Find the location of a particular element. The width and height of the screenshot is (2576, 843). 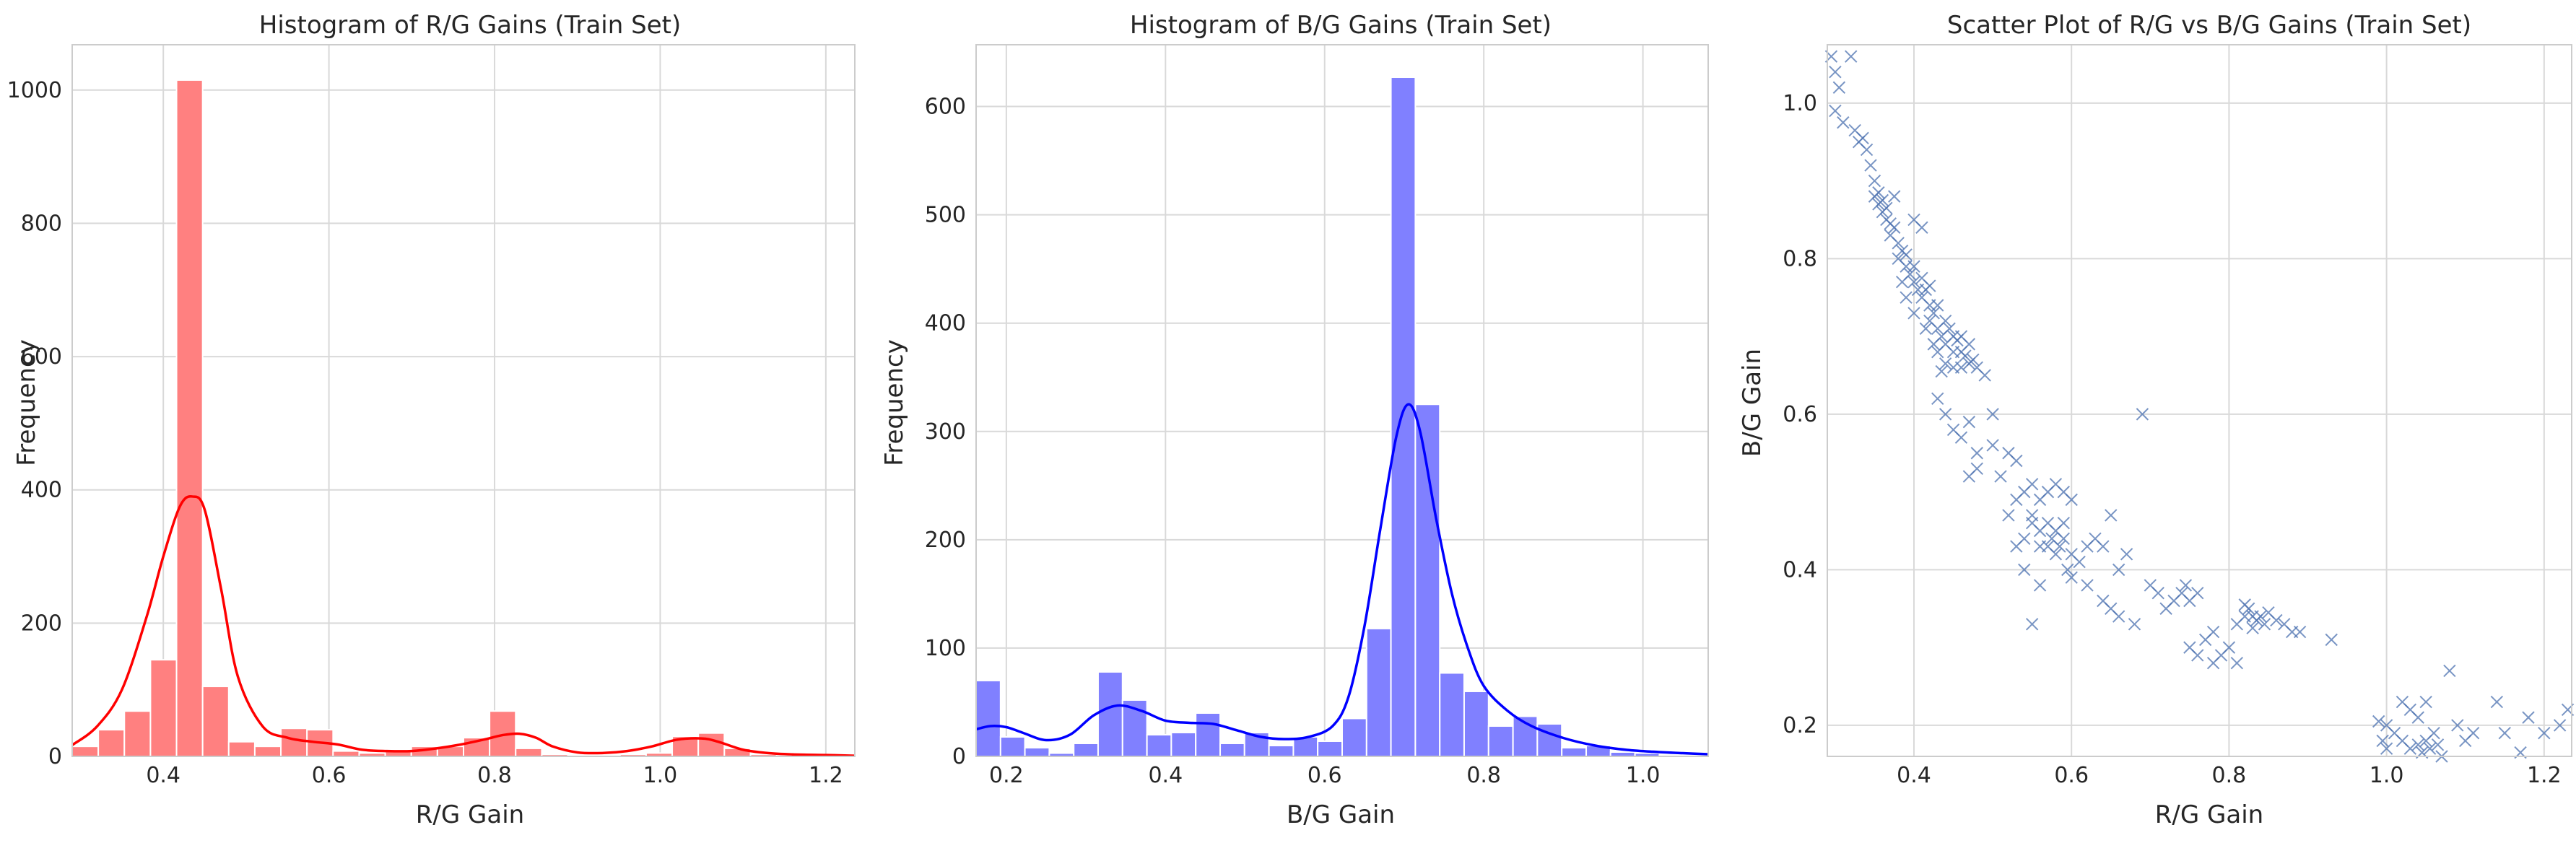

y-tick-label: 0.8 is located at coordinates (1800, 258).